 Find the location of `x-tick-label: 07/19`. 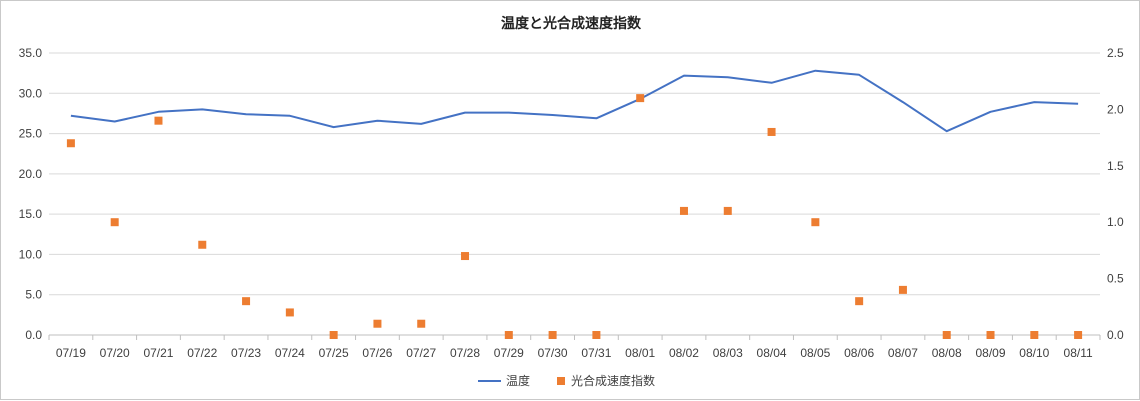

x-tick-label: 07/19 is located at coordinates (71, 353).